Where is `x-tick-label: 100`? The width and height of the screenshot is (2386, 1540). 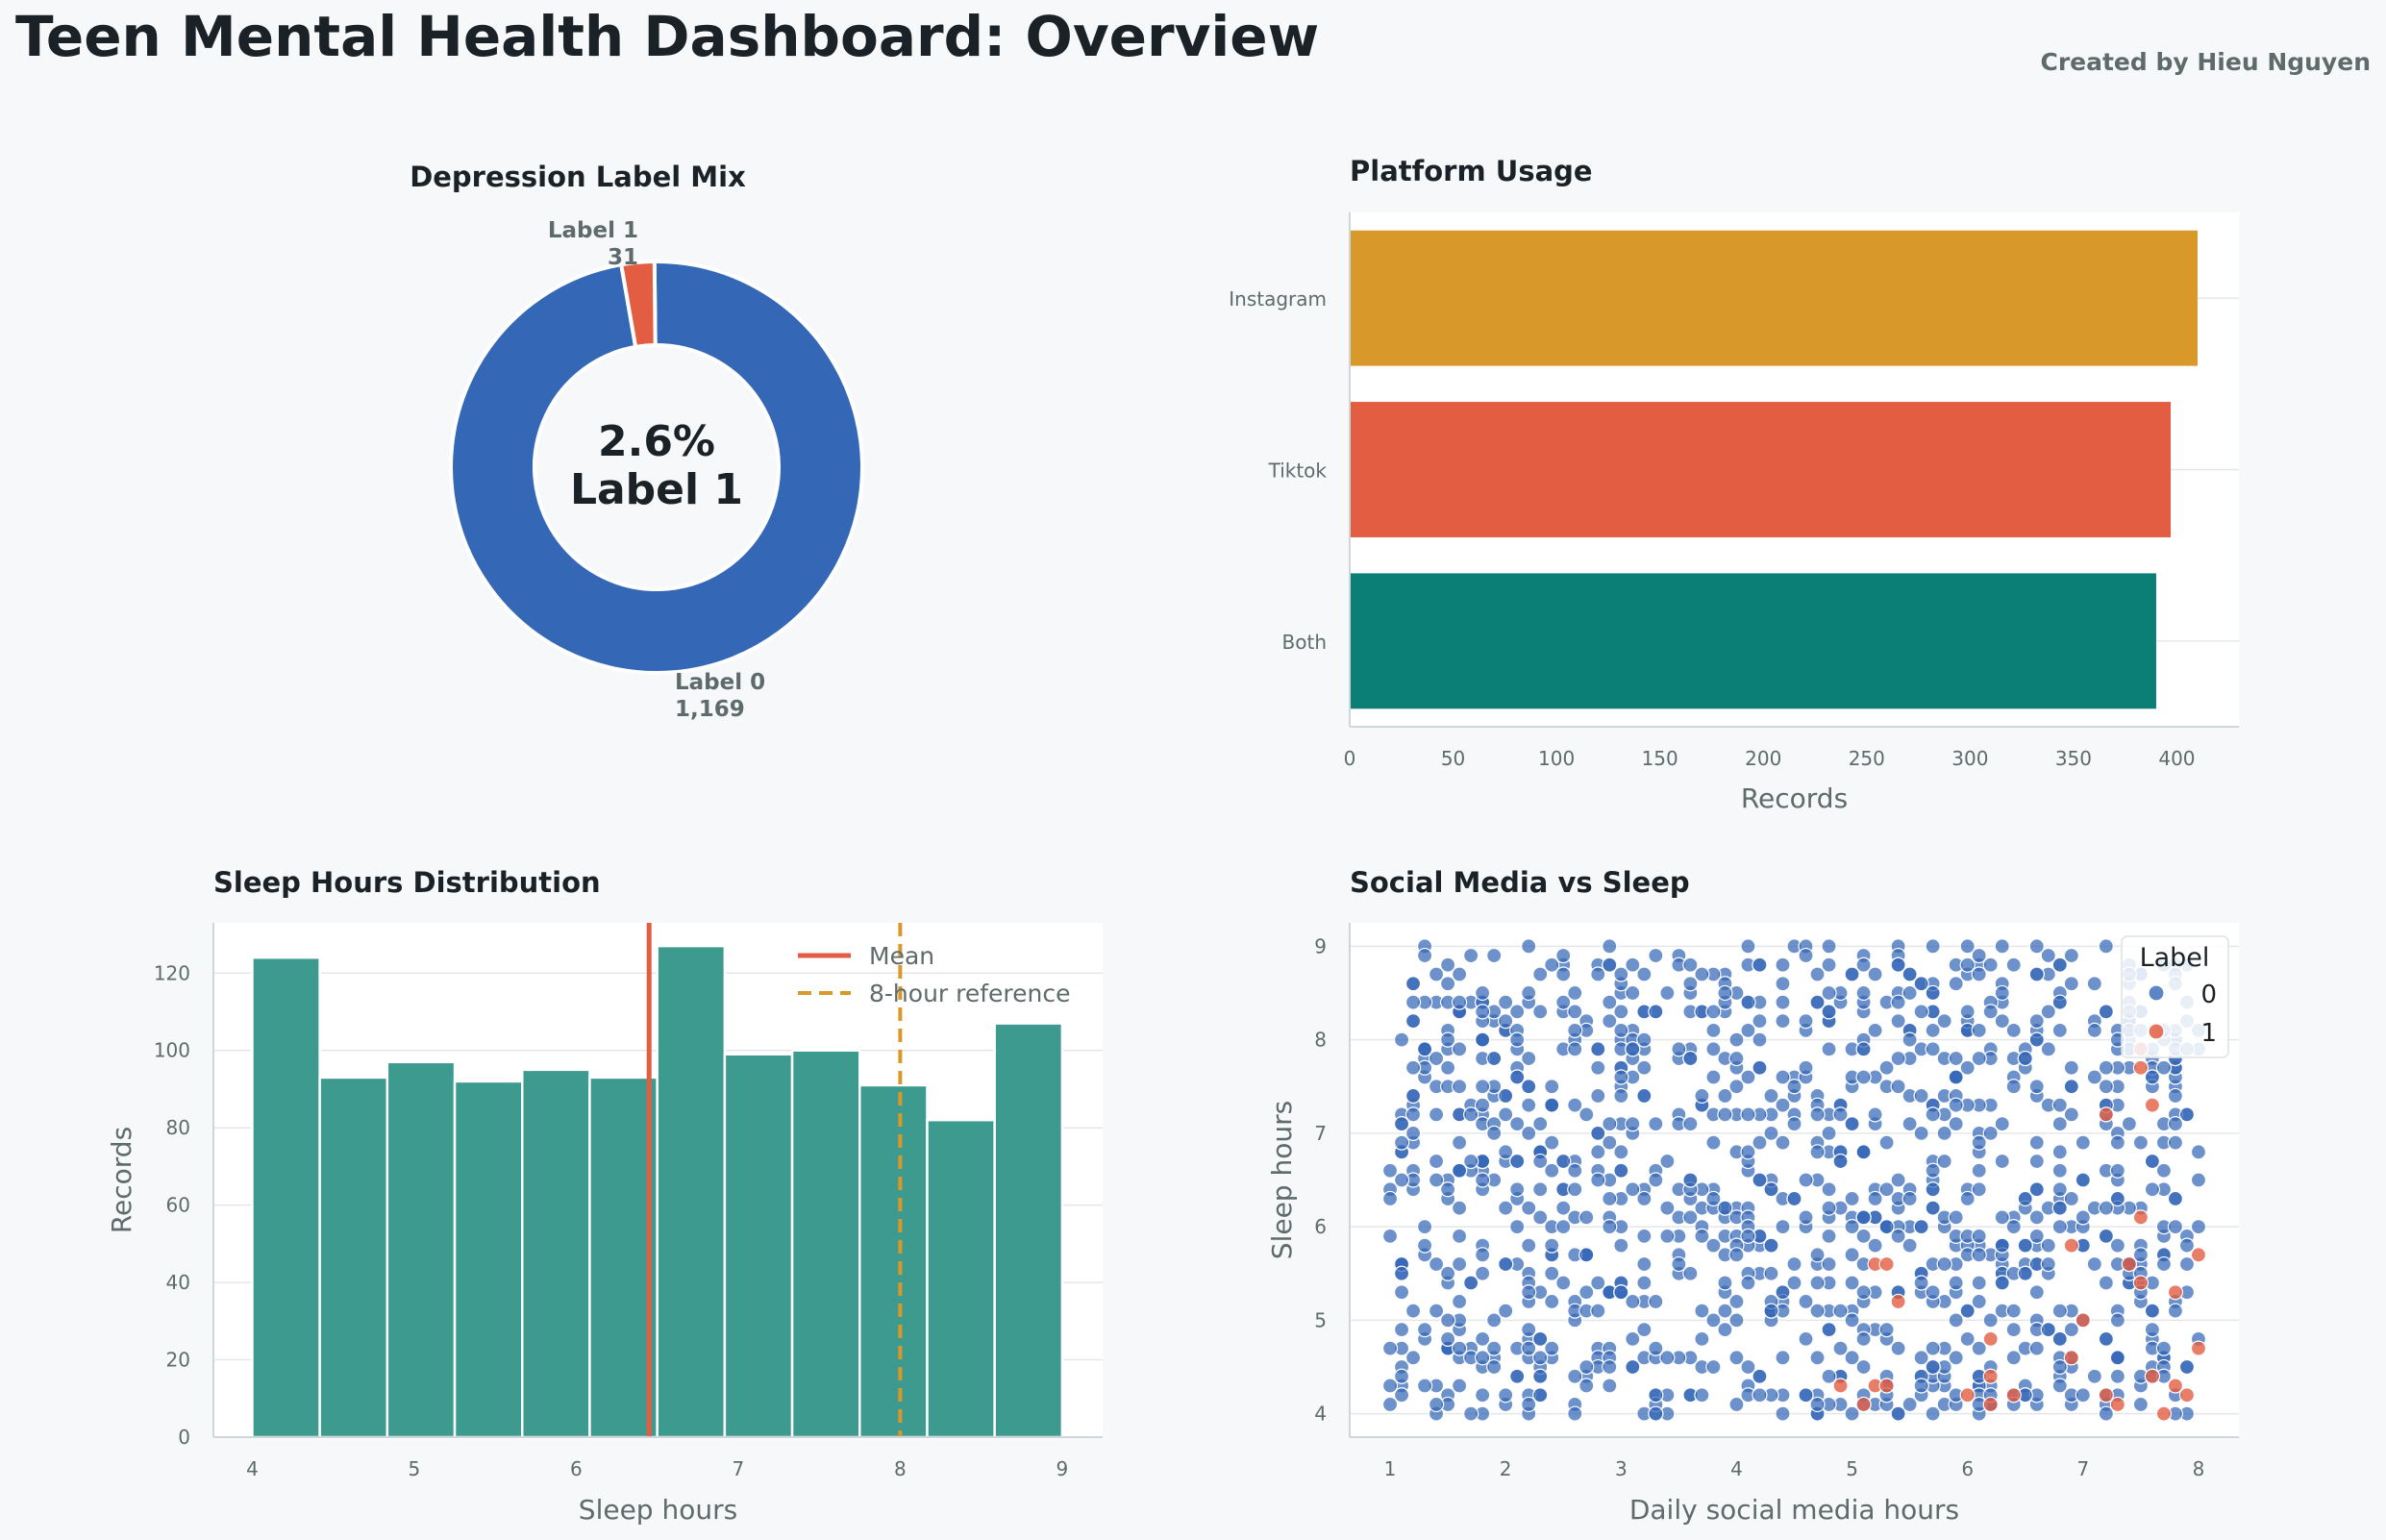 x-tick-label: 100 is located at coordinates (1557, 758).